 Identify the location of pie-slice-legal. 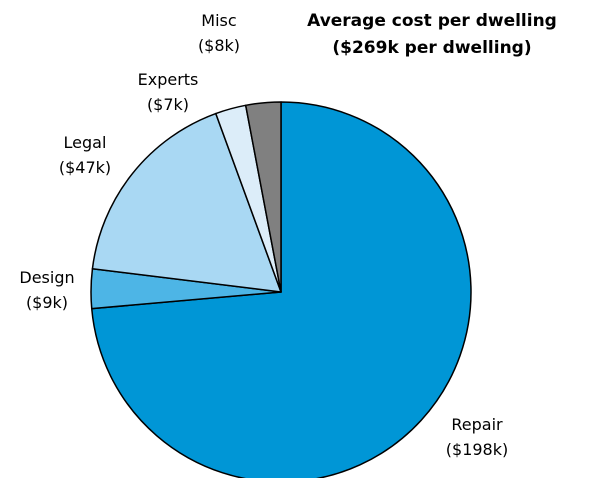
(186, 202).